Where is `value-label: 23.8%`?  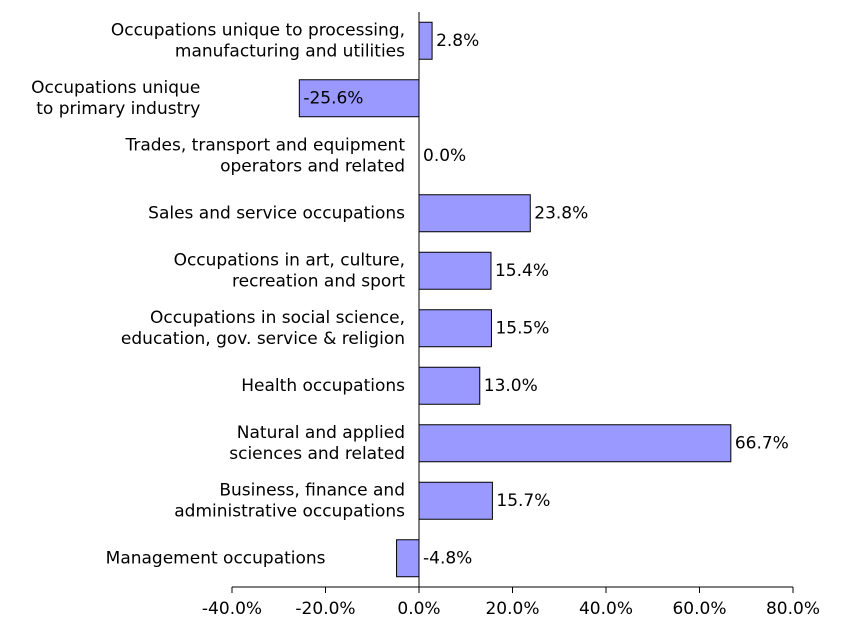
value-label: 23.8% is located at coordinates (561, 213).